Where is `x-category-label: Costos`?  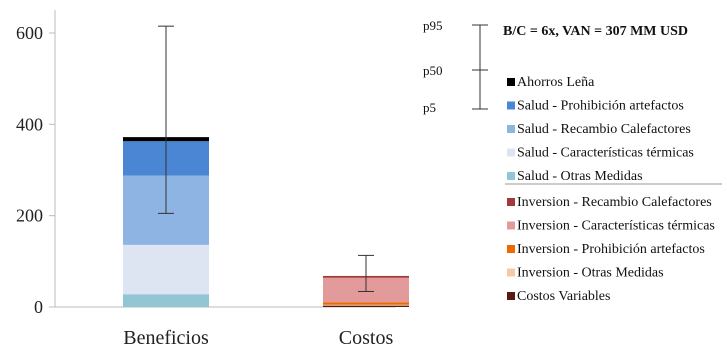
x-category-label: Costos is located at coordinates (366, 338).